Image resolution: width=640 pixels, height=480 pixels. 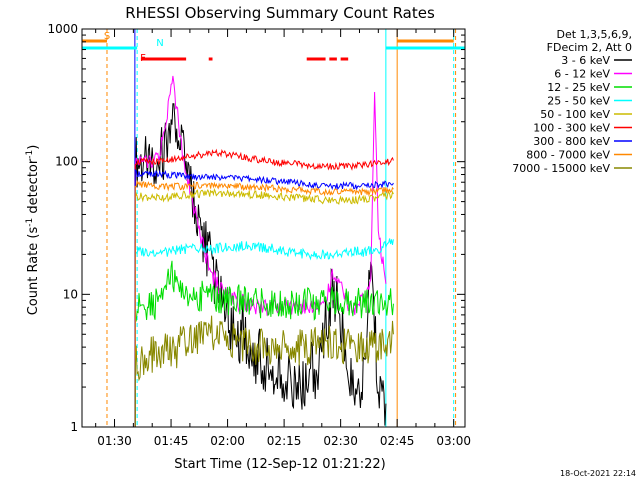 I want to click on state-label-s: S, so click(x=107, y=36).